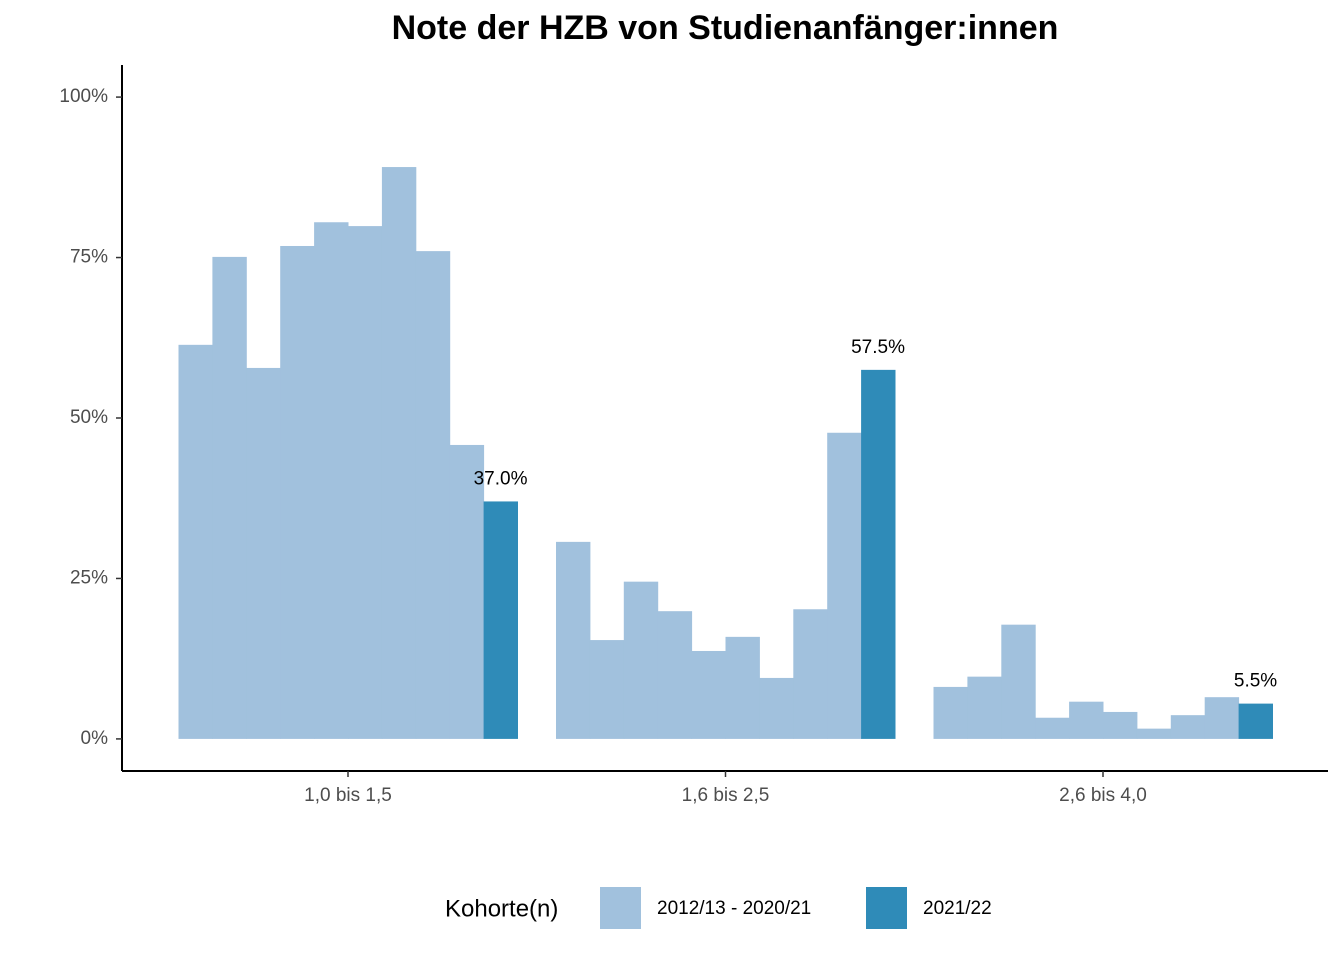 This screenshot has width=1344, height=960. Describe the element at coordinates (501, 908) in the screenshot. I see `legend-title: Kohorte(n)` at that location.